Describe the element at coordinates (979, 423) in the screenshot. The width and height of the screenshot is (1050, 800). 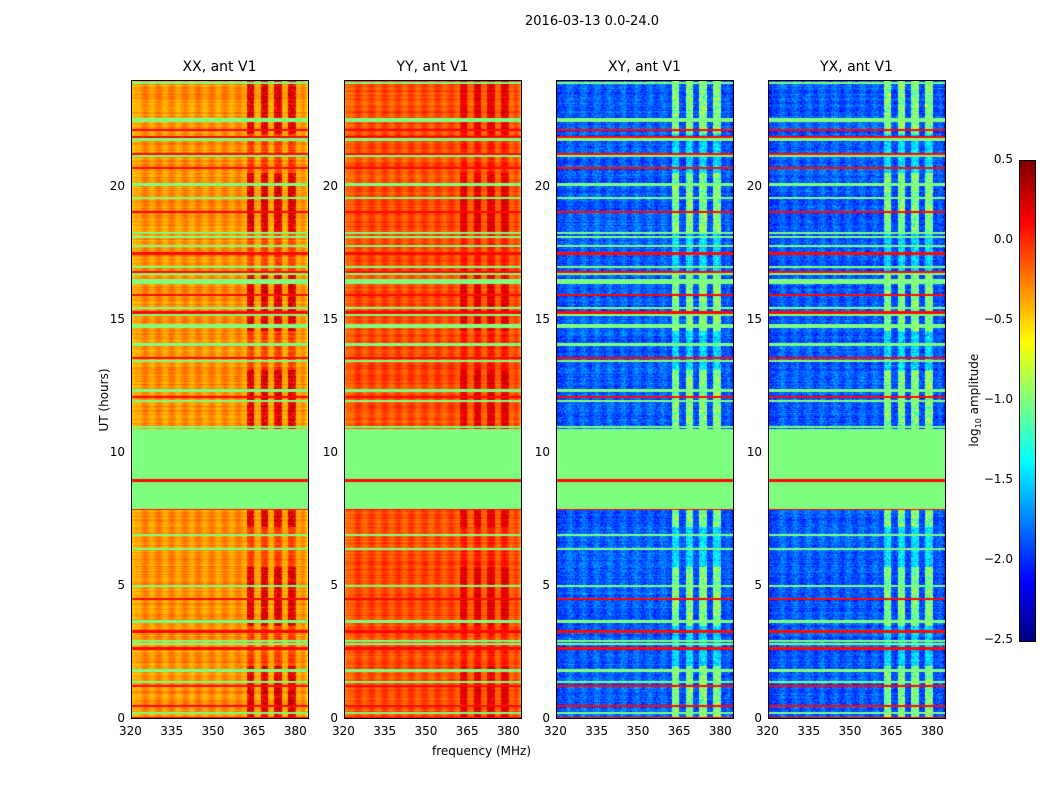
I see `colorbar-label-sub: 10` at that location.